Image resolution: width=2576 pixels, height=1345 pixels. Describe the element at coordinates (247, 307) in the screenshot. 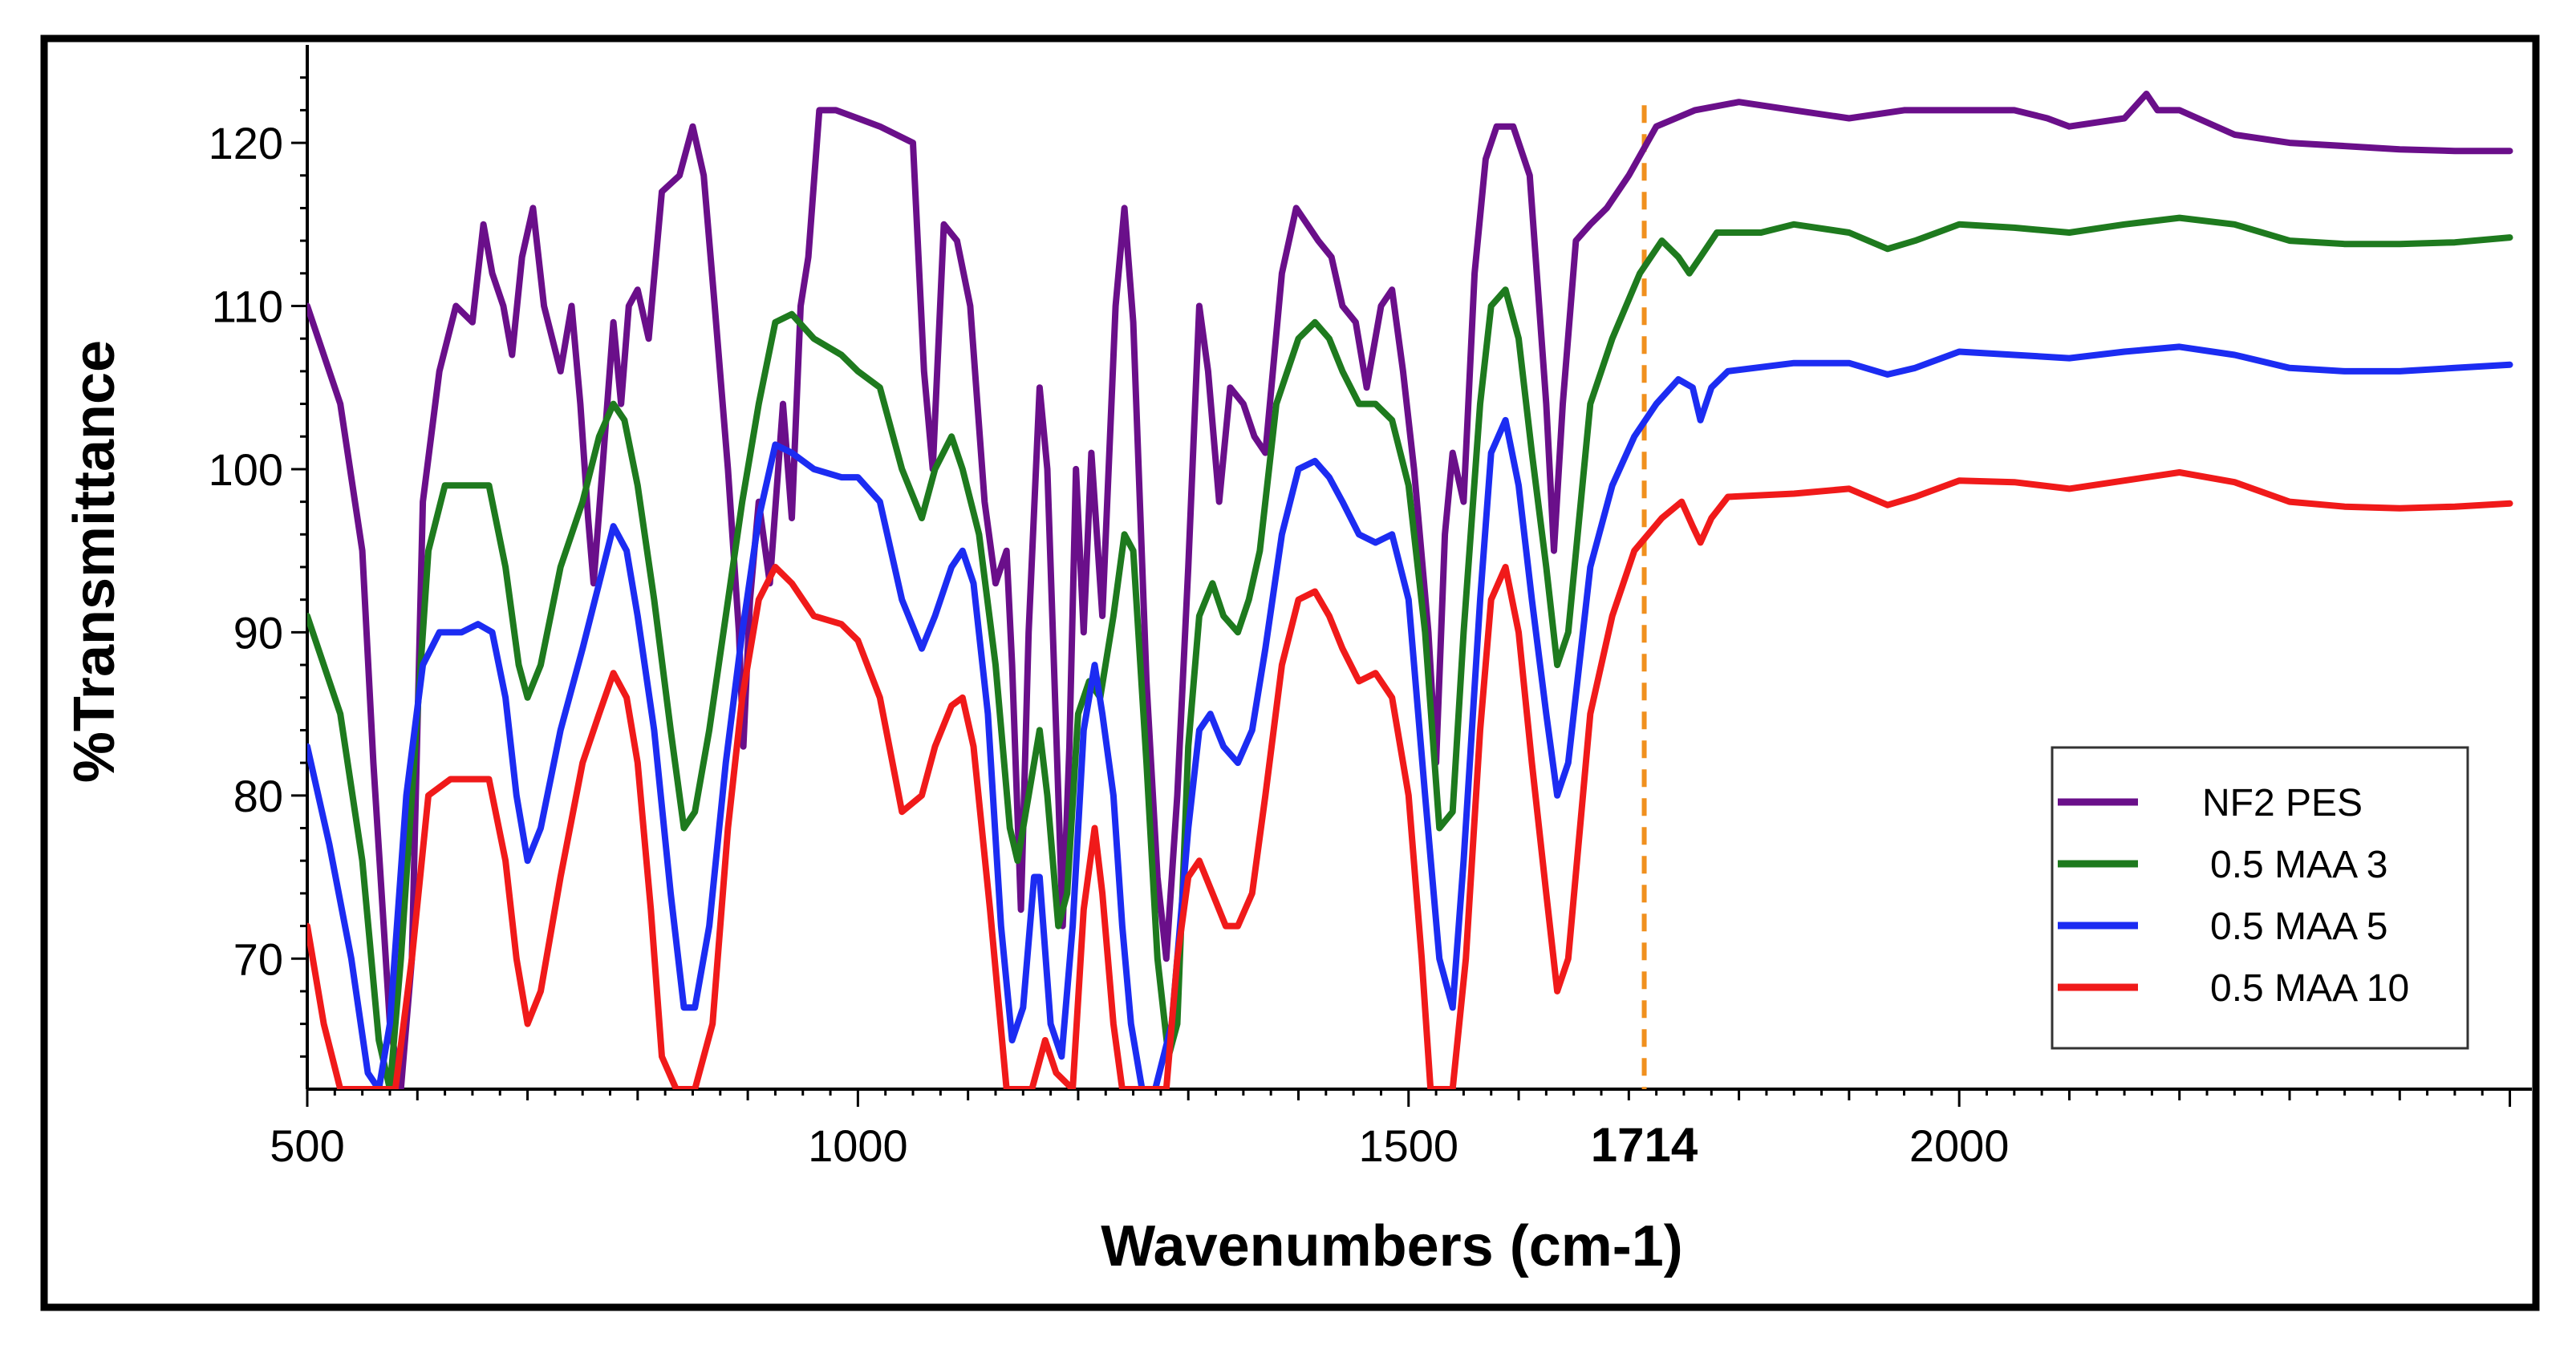

I see `y-tick-label: 110` at that location.